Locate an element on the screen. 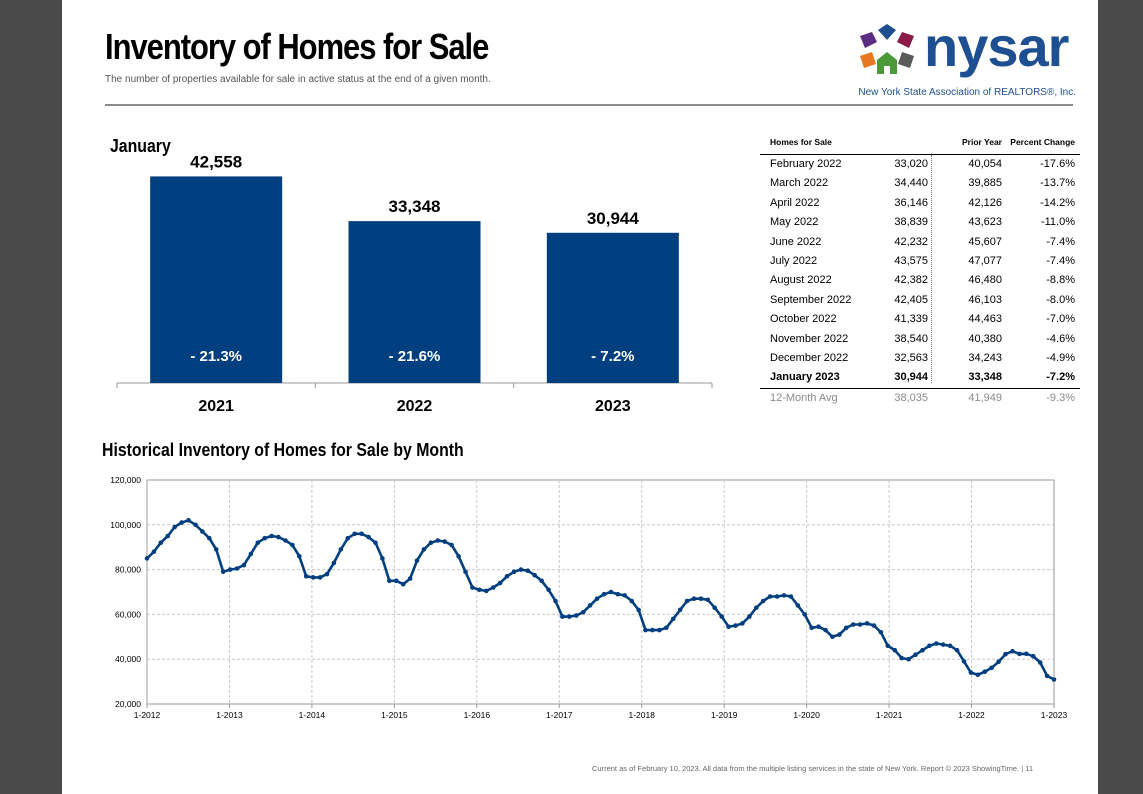 This screenshot has width=1143, height=794. table-row: May 2022 38,839 43,623 -11.0% is located at coordinates (920, 222).